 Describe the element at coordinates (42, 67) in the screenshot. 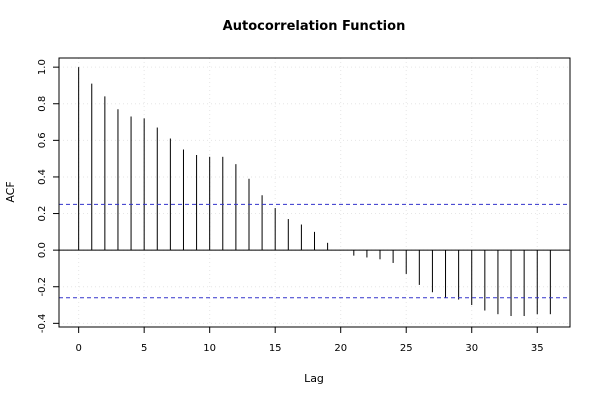

I see `y-tick-label: 1.0` at that location.